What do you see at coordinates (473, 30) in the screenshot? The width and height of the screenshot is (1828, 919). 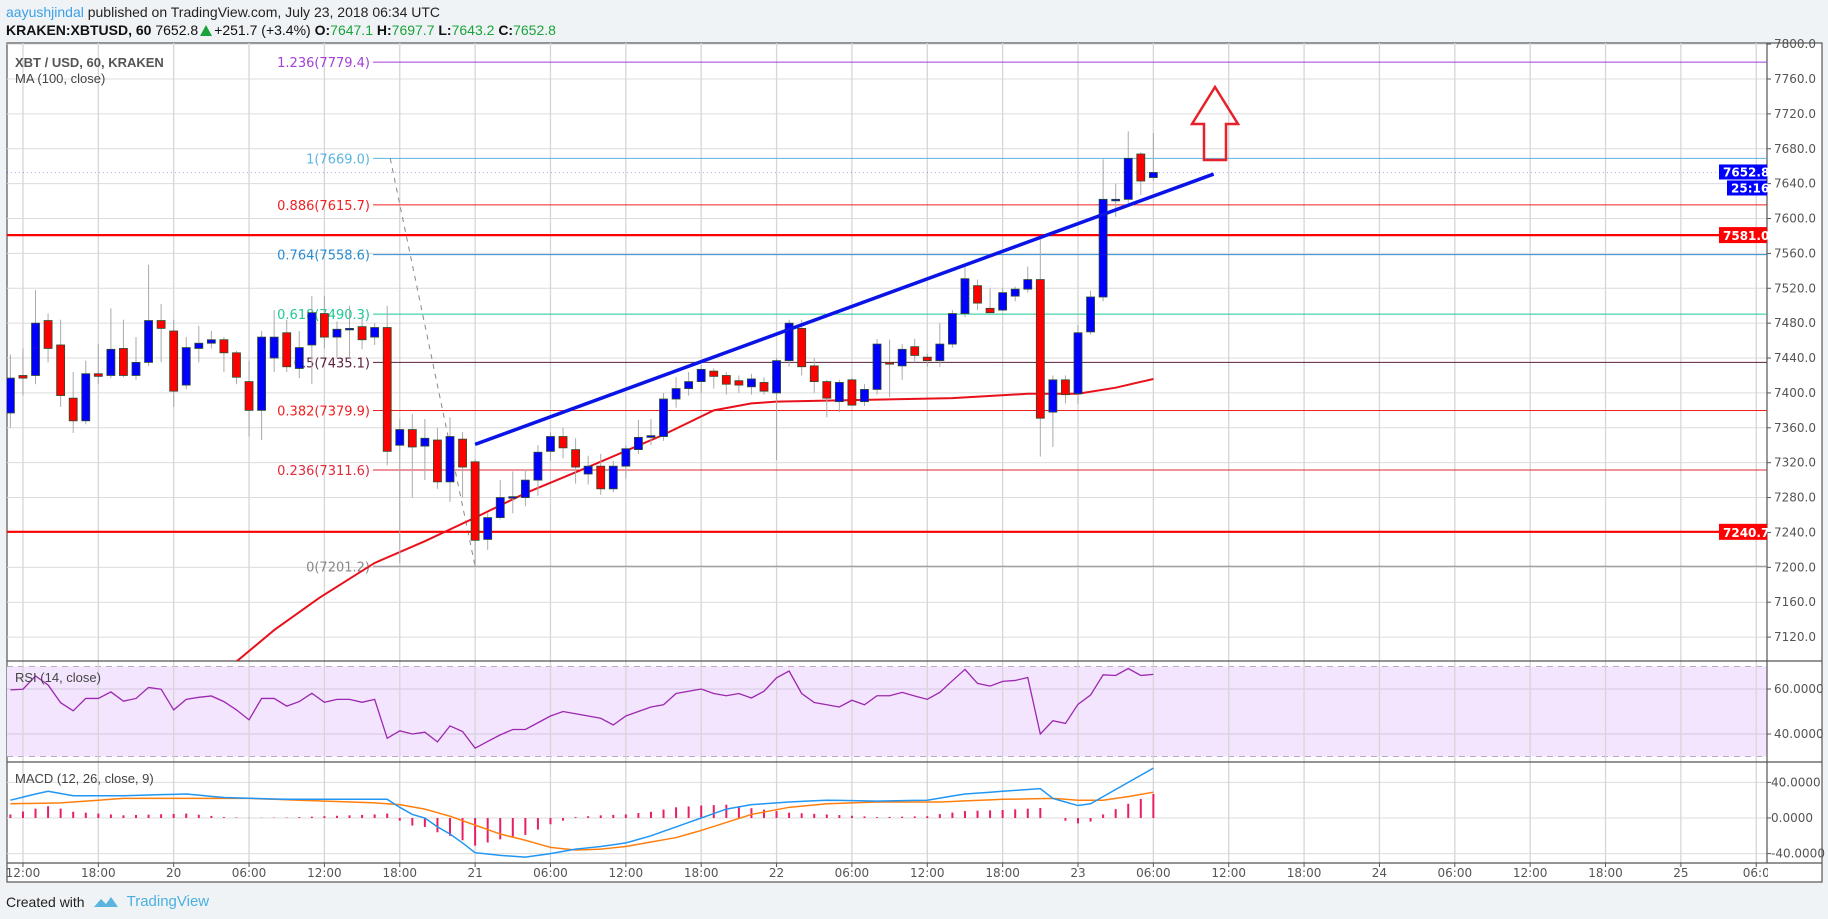 I see `low-value: 7643.2` at bounding box center [473, 30].